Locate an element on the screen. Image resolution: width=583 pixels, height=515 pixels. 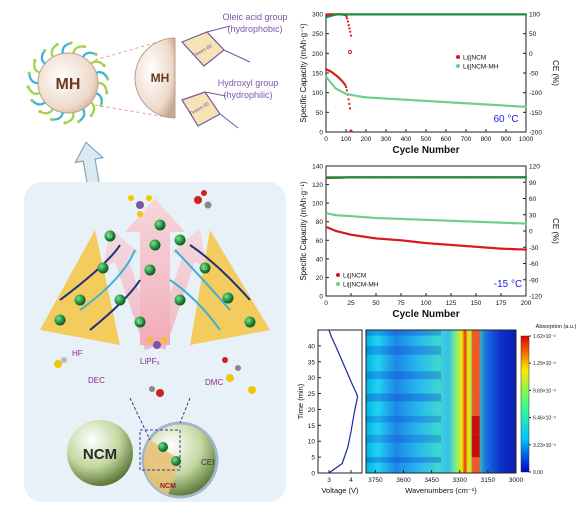
y2-tick-label: -150 is located at coordinates (535, 113).